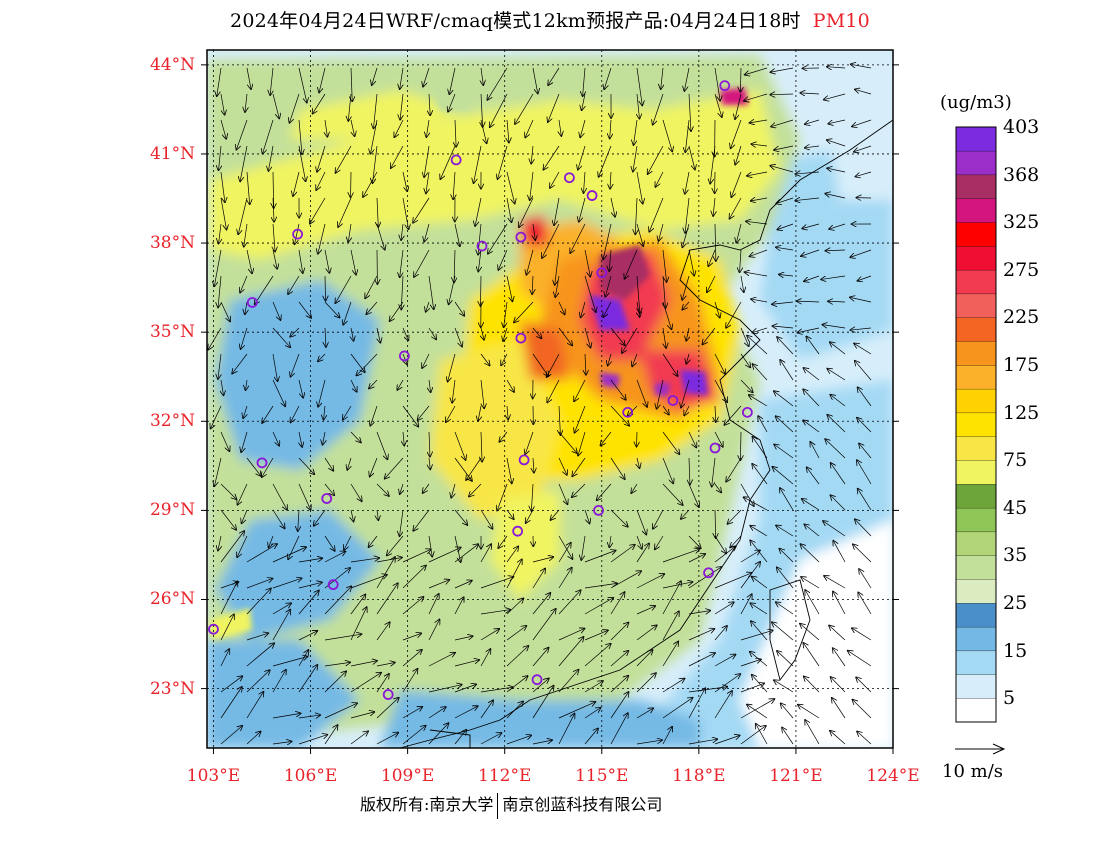  Describe the element at coordinates (1021, 365) in the screenshot. I see `colorbar-label: 175` at that location.